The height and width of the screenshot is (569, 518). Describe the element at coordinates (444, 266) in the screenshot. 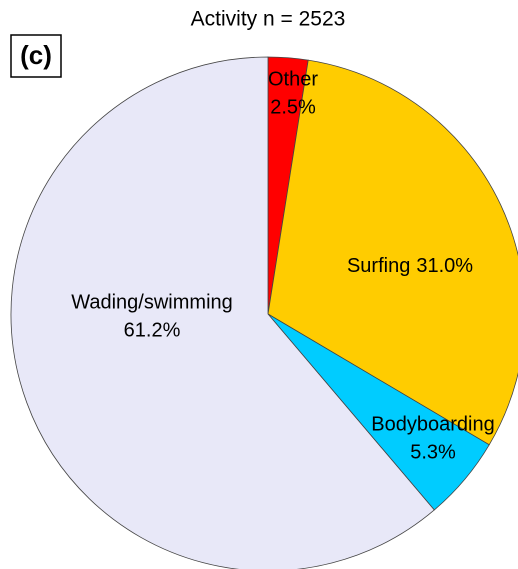

I see `slice-value-label: 31.0%` at that location.